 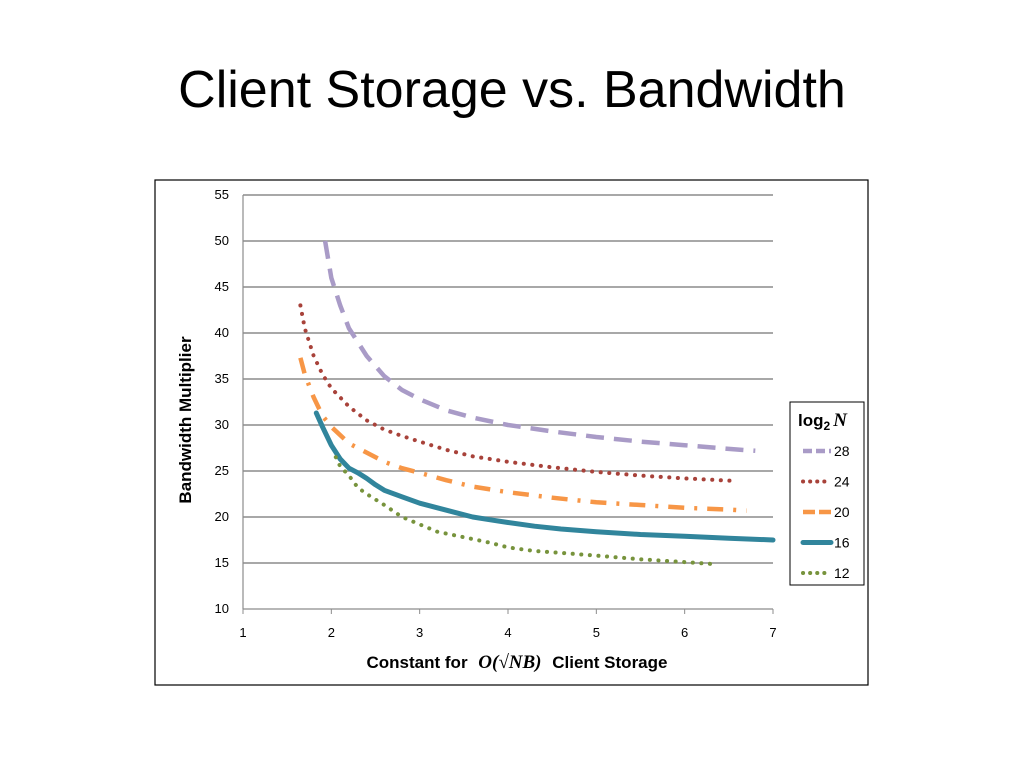 I want to click on x-tick-label: 5, so click(x=596, y=632).